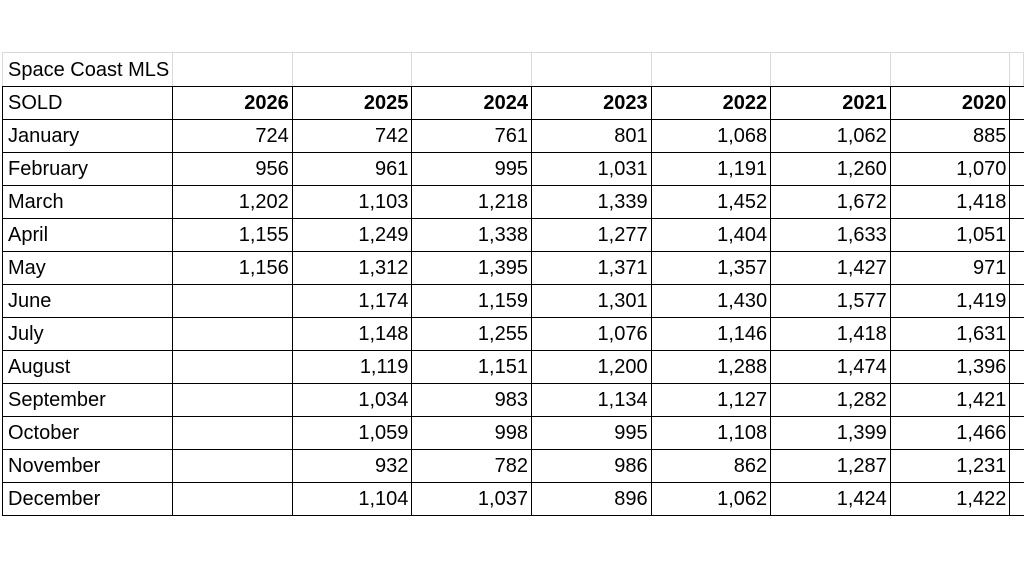  Describe the element at coordinates (950, 466) in the screenshot. I see `sold-count: 1,231` at that location.